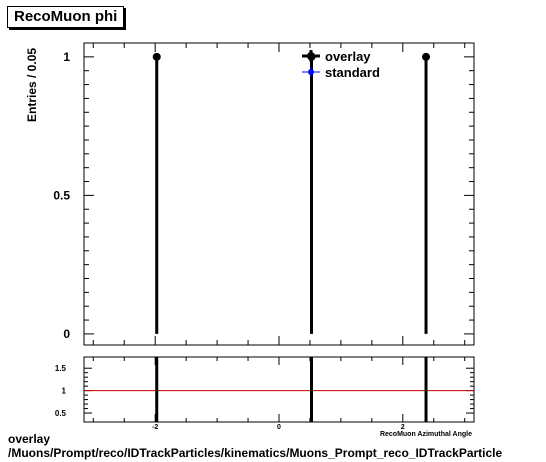 Image resolution: width=546 pixels, height=462 pixels. I want to click on ratio-y-tick-label: 0.5, so click(61, 413).